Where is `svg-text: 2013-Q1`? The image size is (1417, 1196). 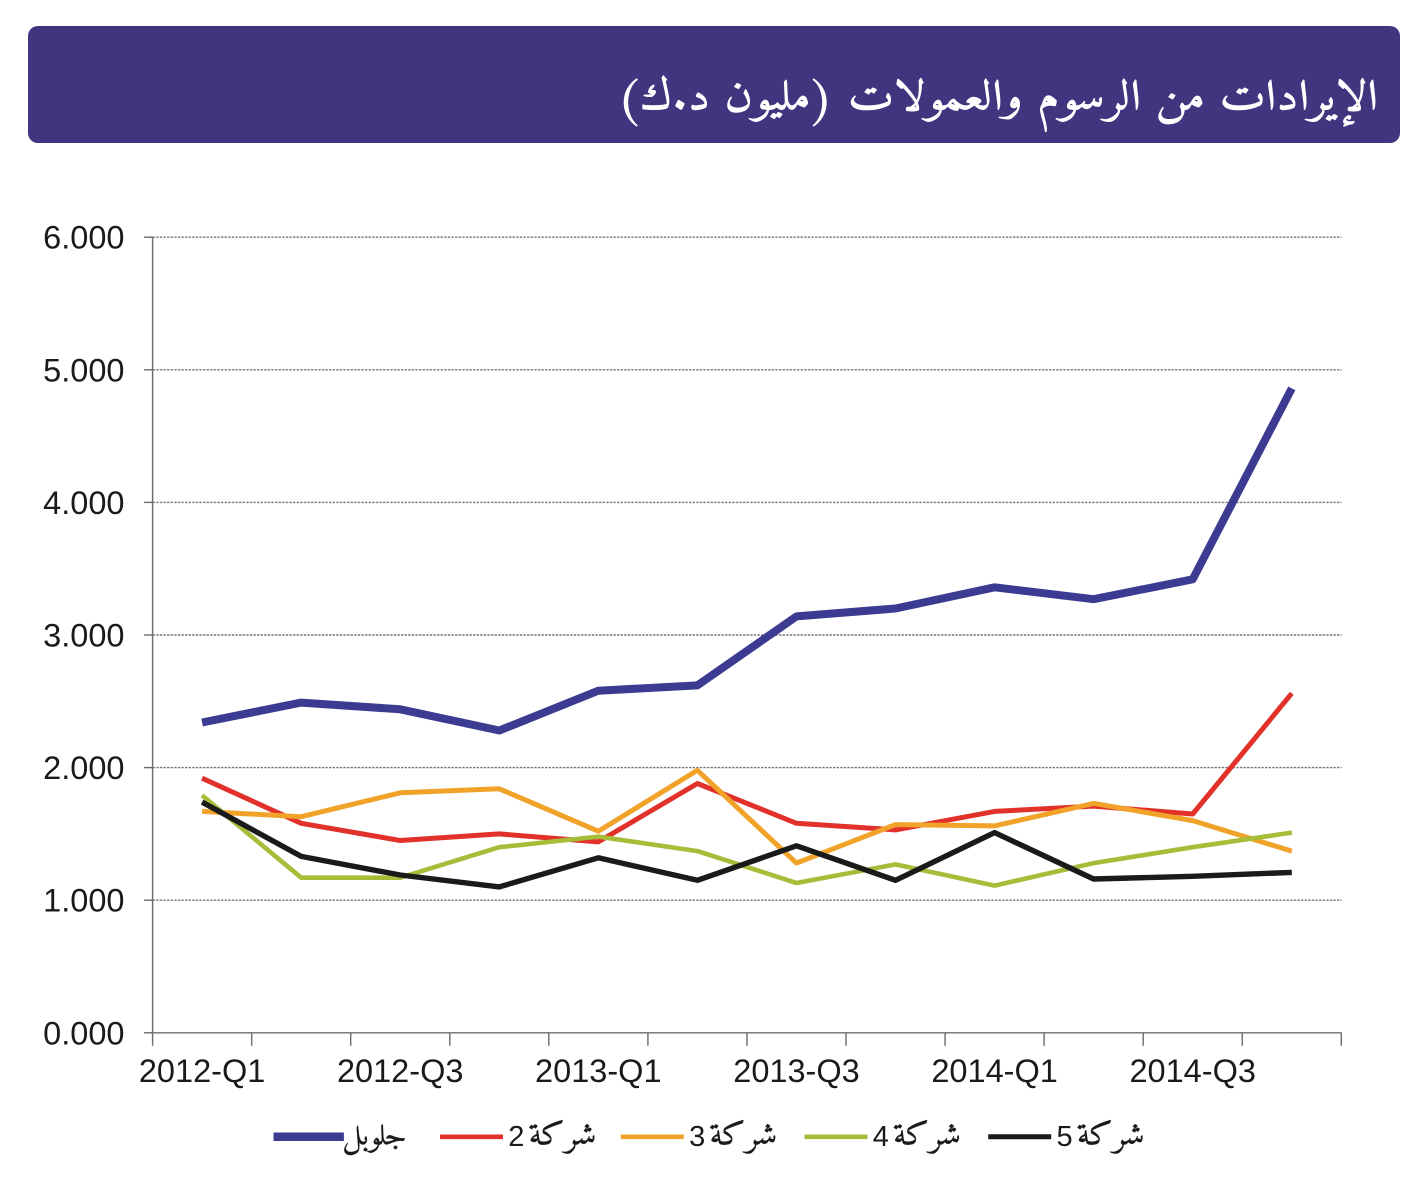
svg-text: 2013-Q1 is located at coordinates (598, 1071).